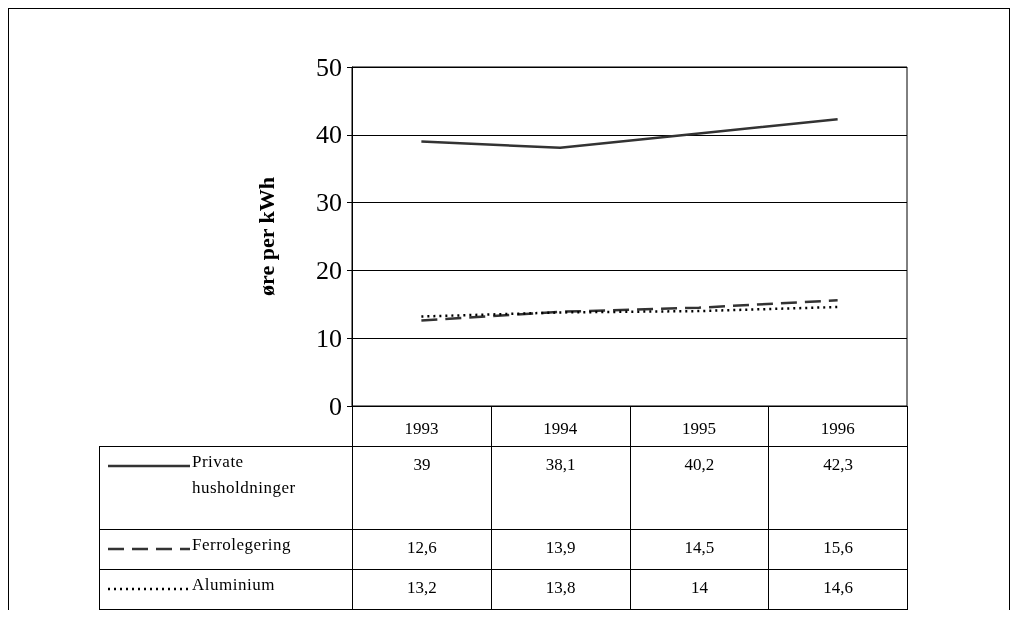 The height and width of the screenshot is (618, 1018). I want to click on data-label: 12,6, so click(422, 549).